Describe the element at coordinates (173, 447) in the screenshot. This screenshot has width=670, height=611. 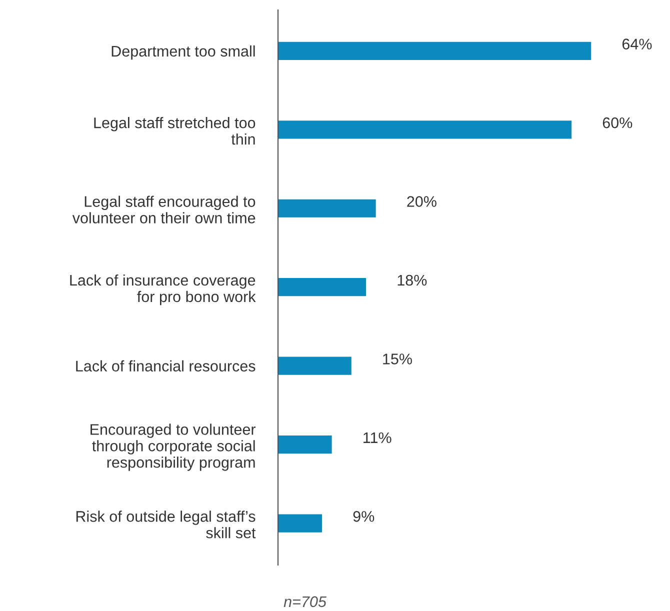
I see `y-tick-label: Encouraged to volunteer through corporate social responsibility program` at that location.